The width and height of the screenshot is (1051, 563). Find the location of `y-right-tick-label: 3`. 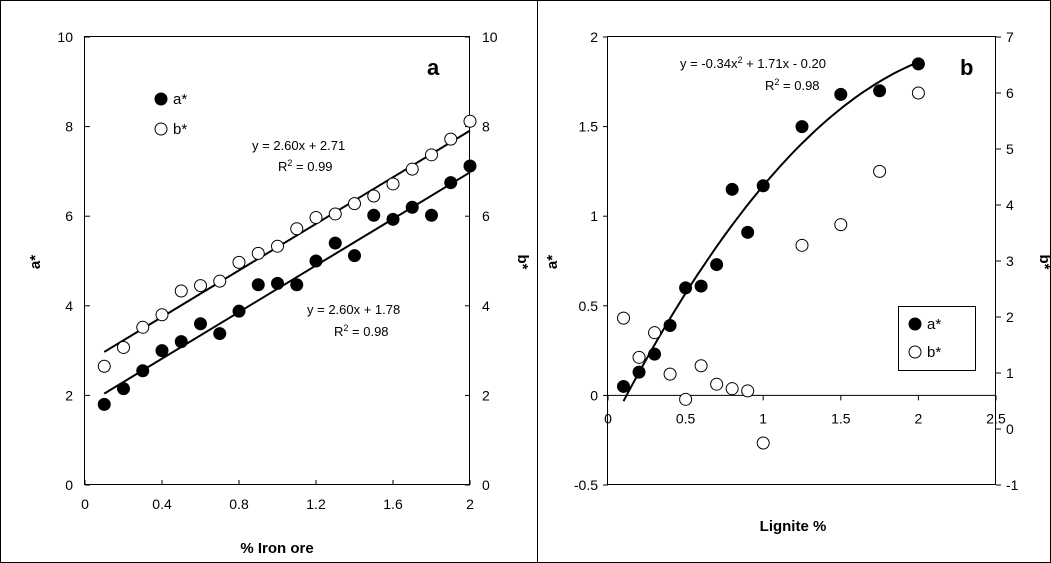

y-right-tick-label: 3 is located at coordinates (1010, 261).